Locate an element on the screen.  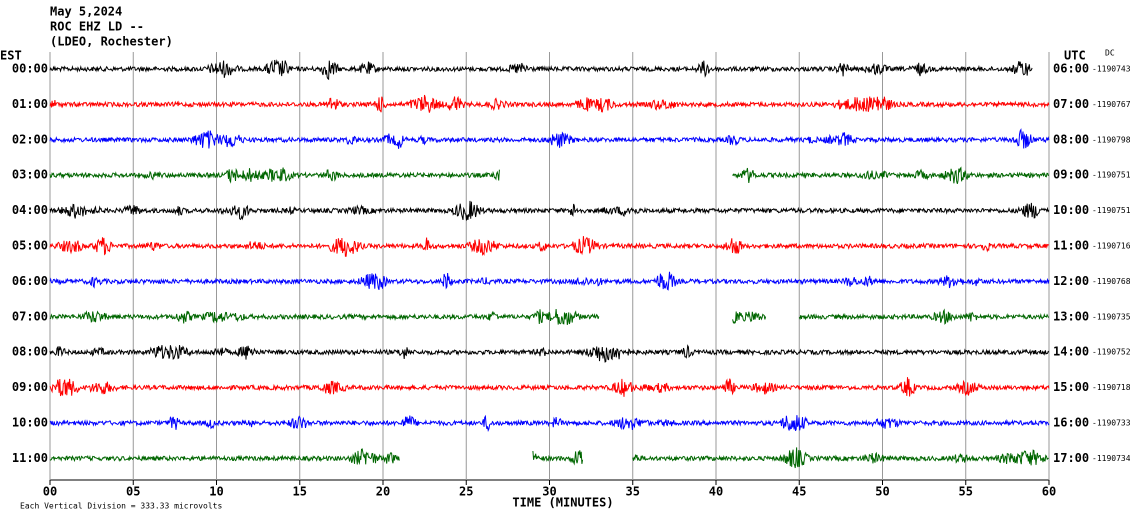
utc-label: 08:00 is located at coordinates (1071, 139).